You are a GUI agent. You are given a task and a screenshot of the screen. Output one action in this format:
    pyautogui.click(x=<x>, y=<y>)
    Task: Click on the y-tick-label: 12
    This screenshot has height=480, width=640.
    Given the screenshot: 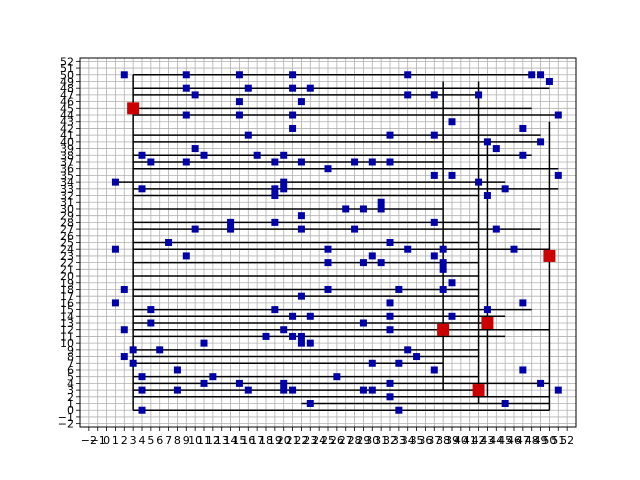 What is the action you would take?
    pyautogui.click(x=67, y=330)
    